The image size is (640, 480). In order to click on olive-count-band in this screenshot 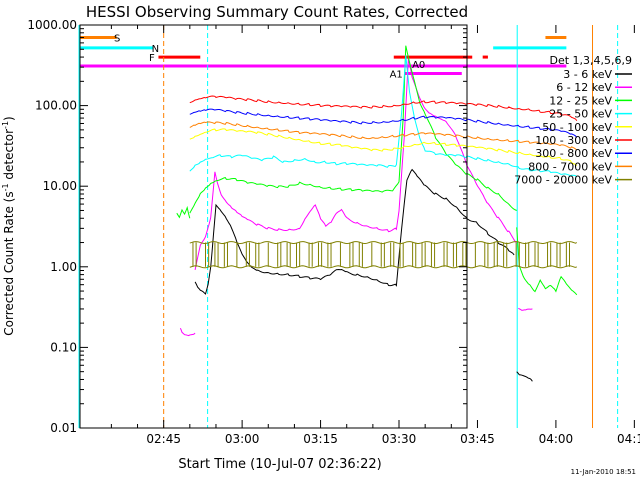, I will do `click(381, 254)`.